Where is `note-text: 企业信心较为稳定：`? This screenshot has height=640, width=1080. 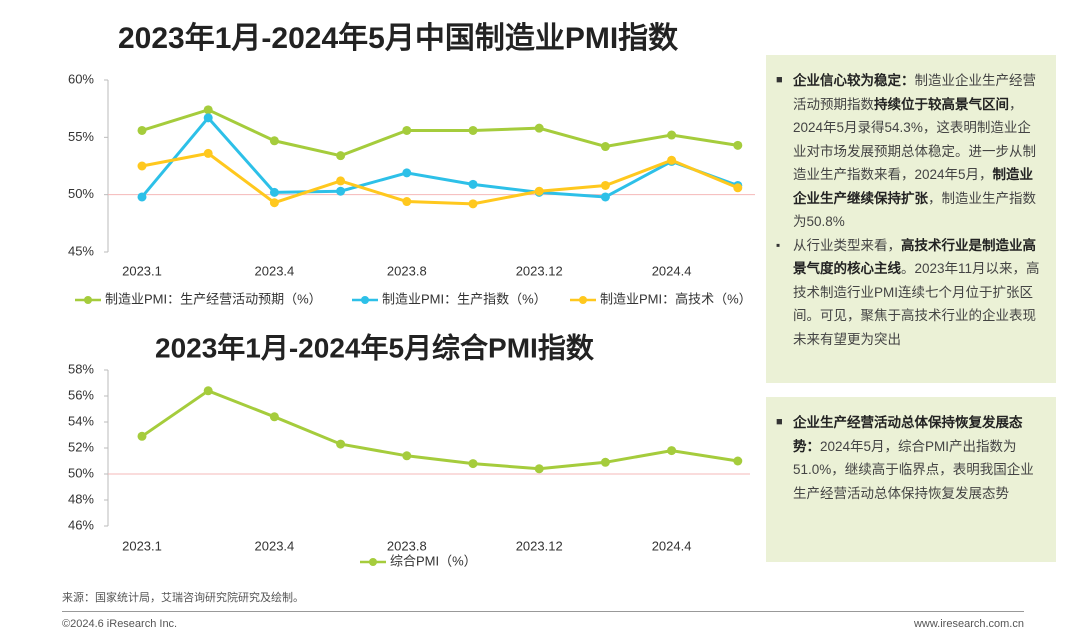
note-text: 企业信心较为稳定： is located at coordinates (854, 80).